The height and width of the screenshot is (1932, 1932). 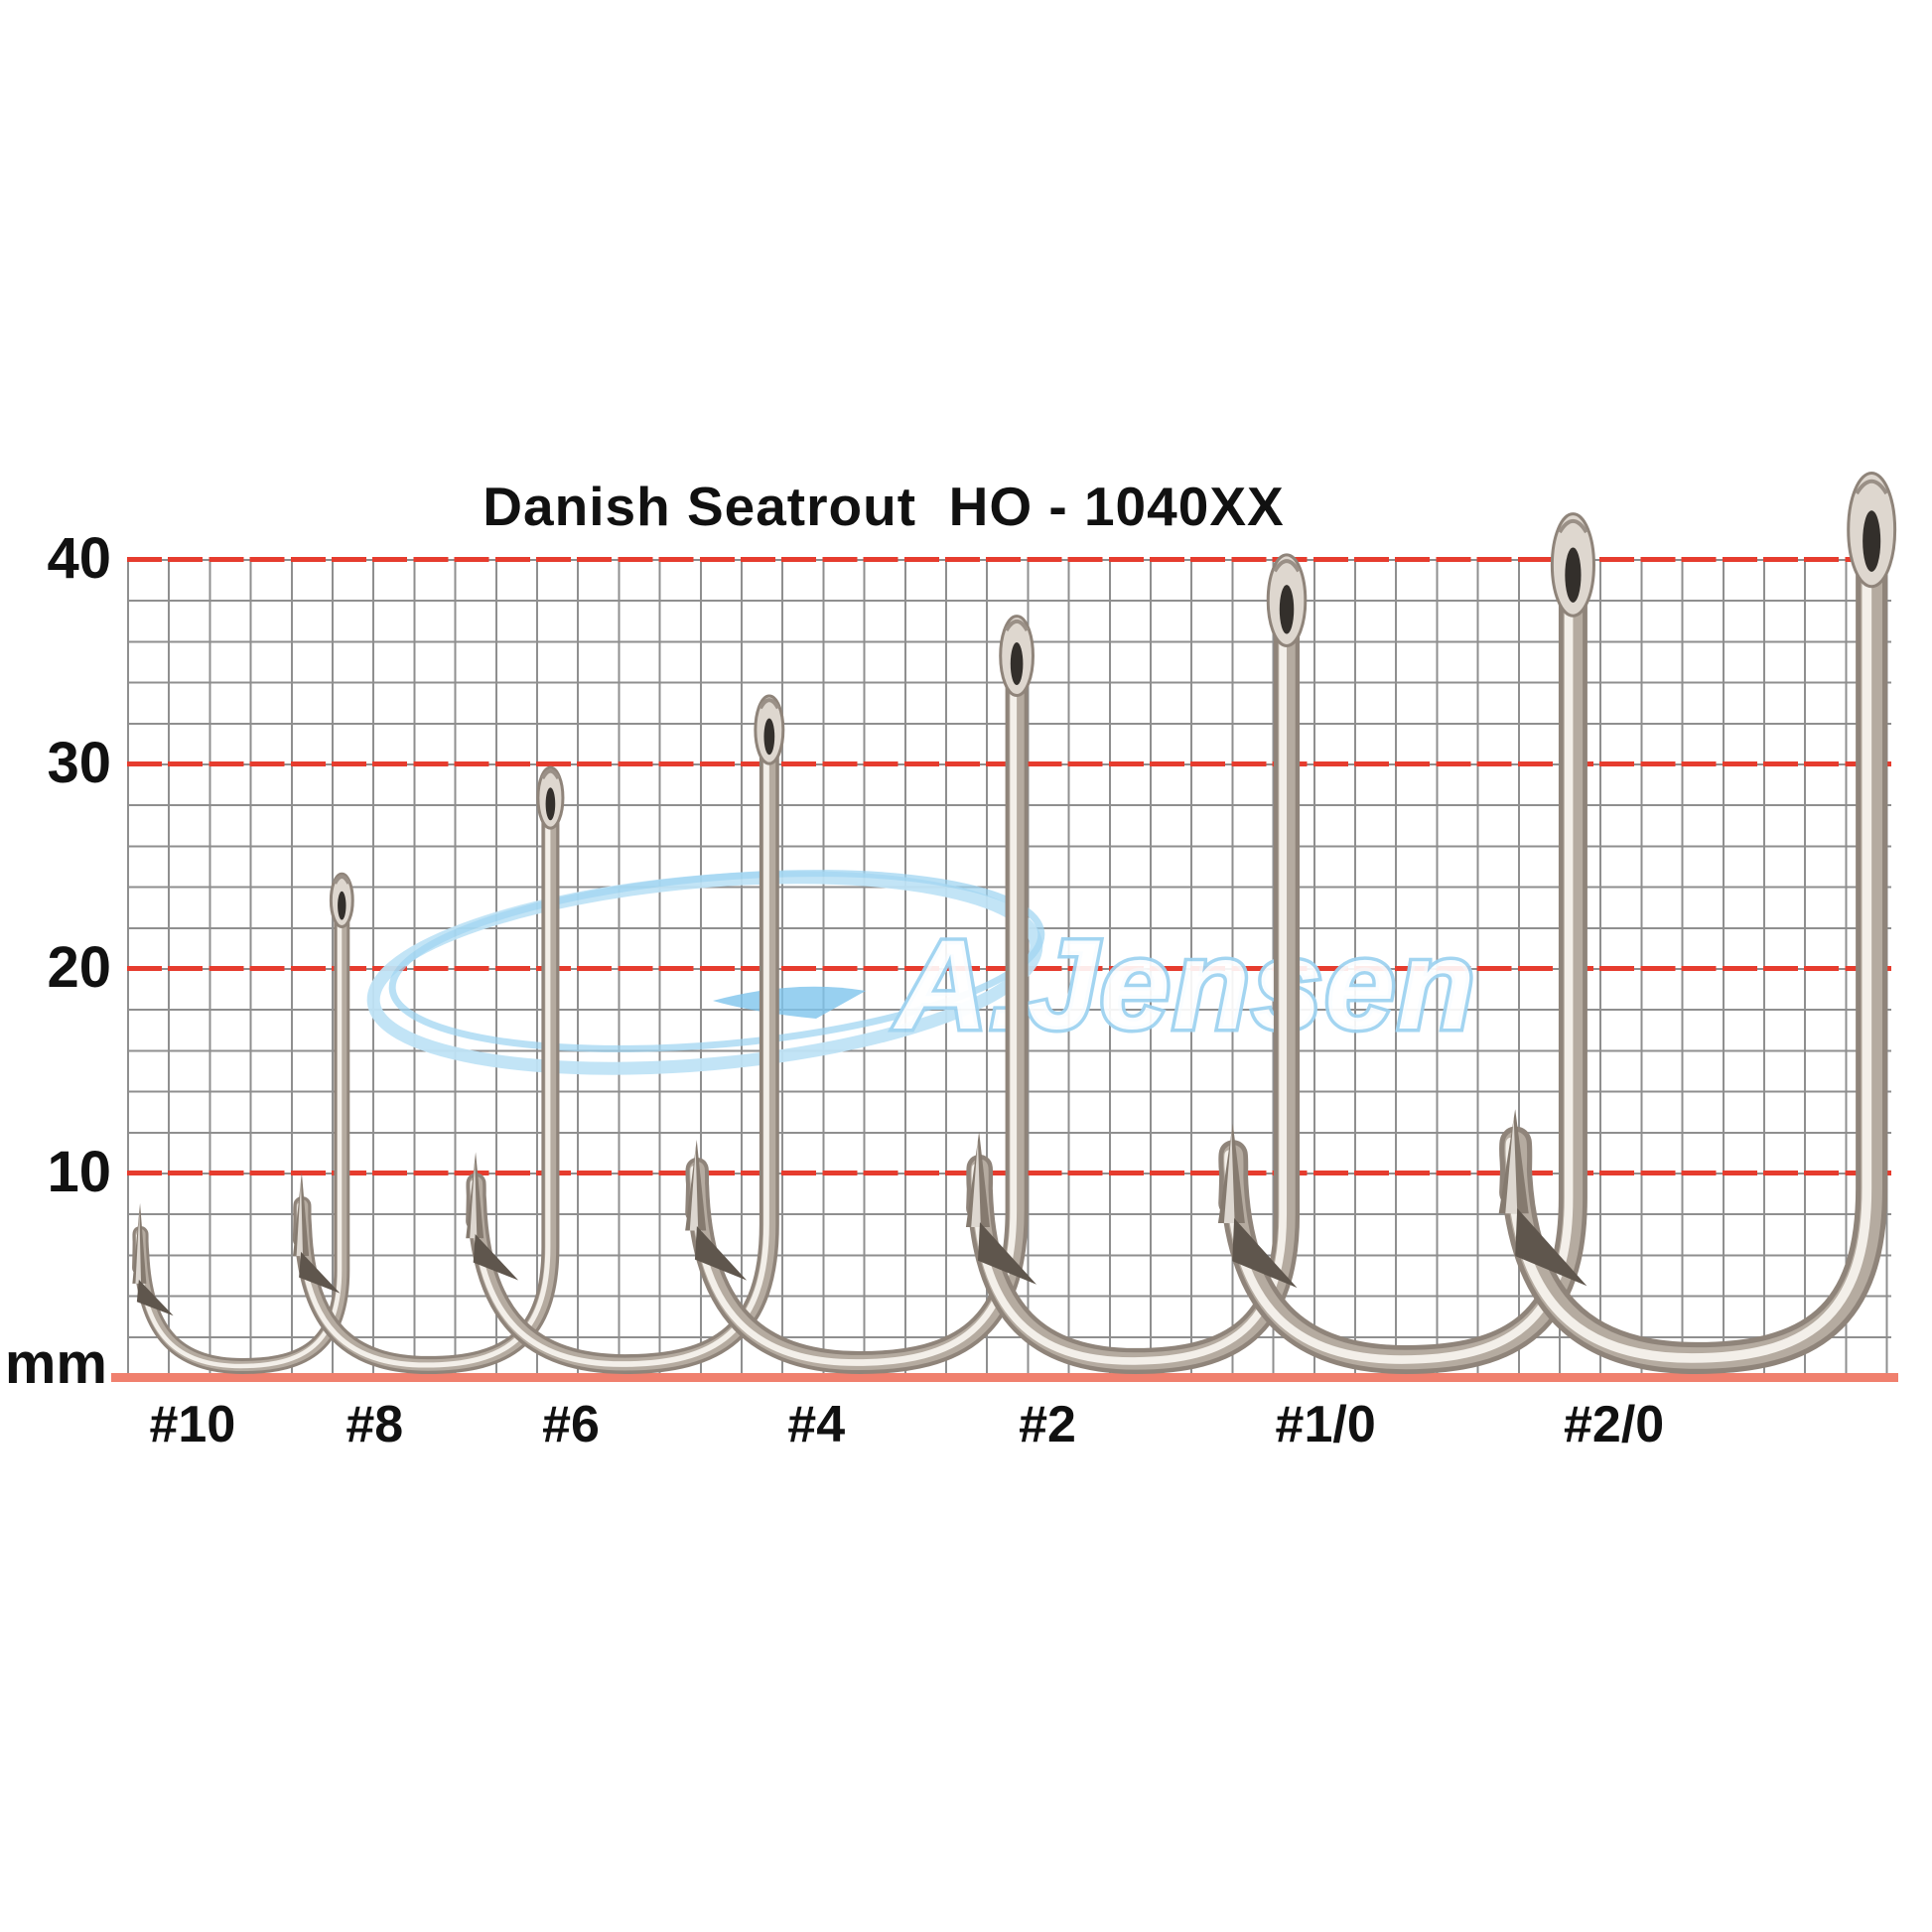 I want to click on hook-size-label: #1/0, so click(x=1326, y=1425).